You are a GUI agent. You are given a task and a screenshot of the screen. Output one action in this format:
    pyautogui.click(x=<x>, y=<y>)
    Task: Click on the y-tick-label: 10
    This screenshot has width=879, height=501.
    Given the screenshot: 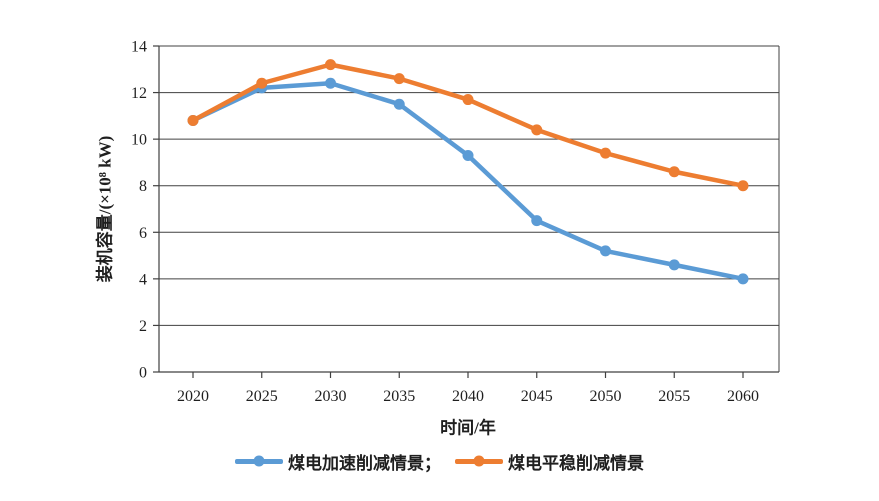 What is the action you would take?
    pyautogui.click(x=139, y=140)
    